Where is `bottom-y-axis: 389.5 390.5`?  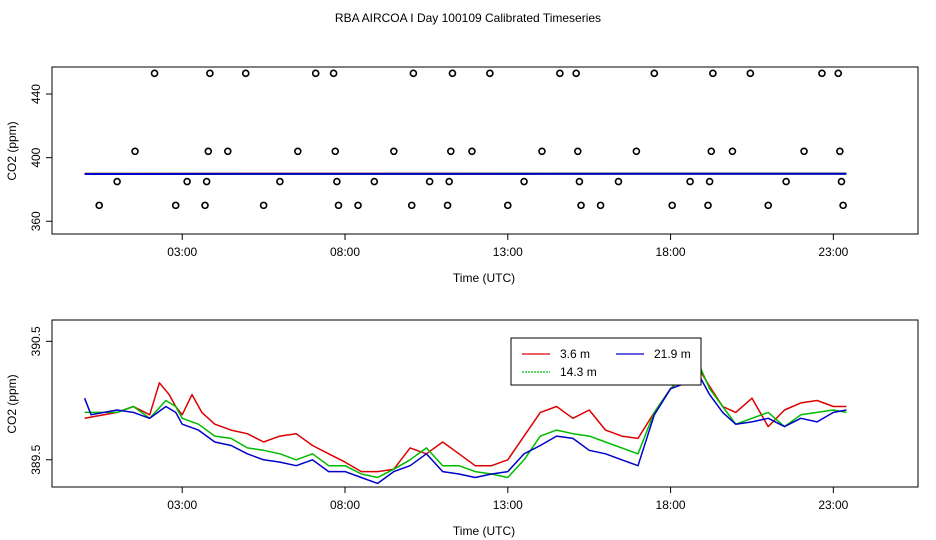
bottom-y-axis: 389.5 390.5 is located at coordinates (40, 400).